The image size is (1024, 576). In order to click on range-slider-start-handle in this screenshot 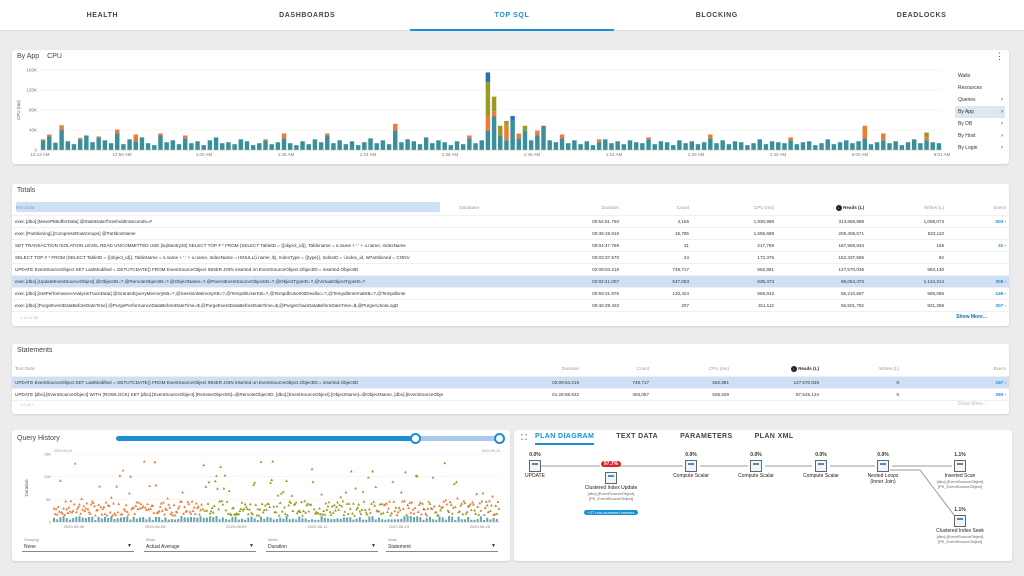, I will do `click(415, 438)`.